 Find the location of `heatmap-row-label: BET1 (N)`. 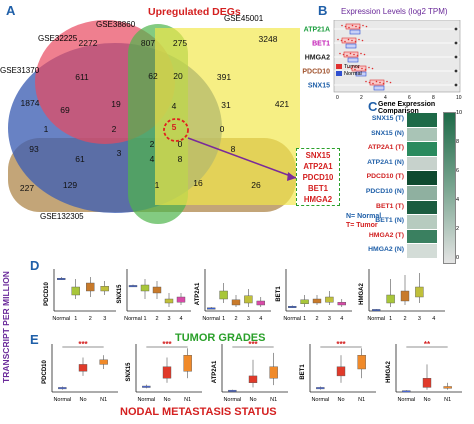

heatmap-row-label: BET1 (N) is located at coordinates (389, 221).